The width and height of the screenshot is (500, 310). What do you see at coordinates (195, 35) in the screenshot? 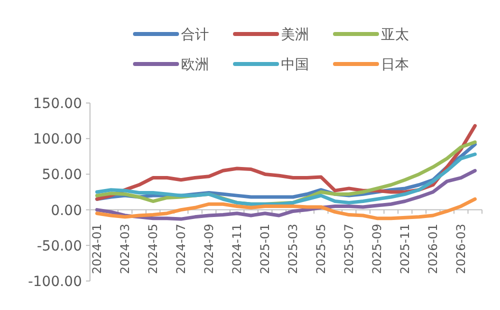
I see `legend-label: 合计` at bounding box center [195, 35].